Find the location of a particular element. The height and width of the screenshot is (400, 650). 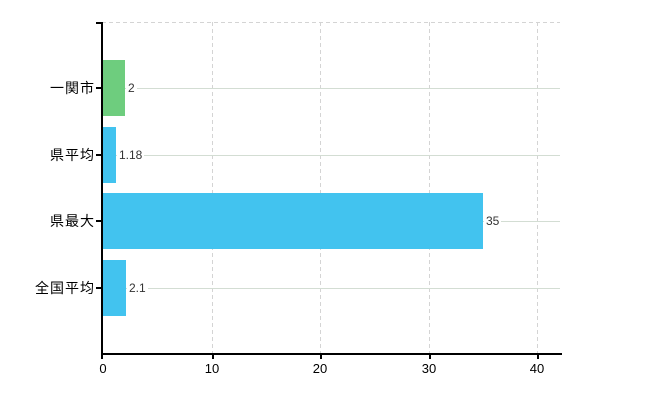

x-tick-label: 0 is located at coordinates (103, 368).